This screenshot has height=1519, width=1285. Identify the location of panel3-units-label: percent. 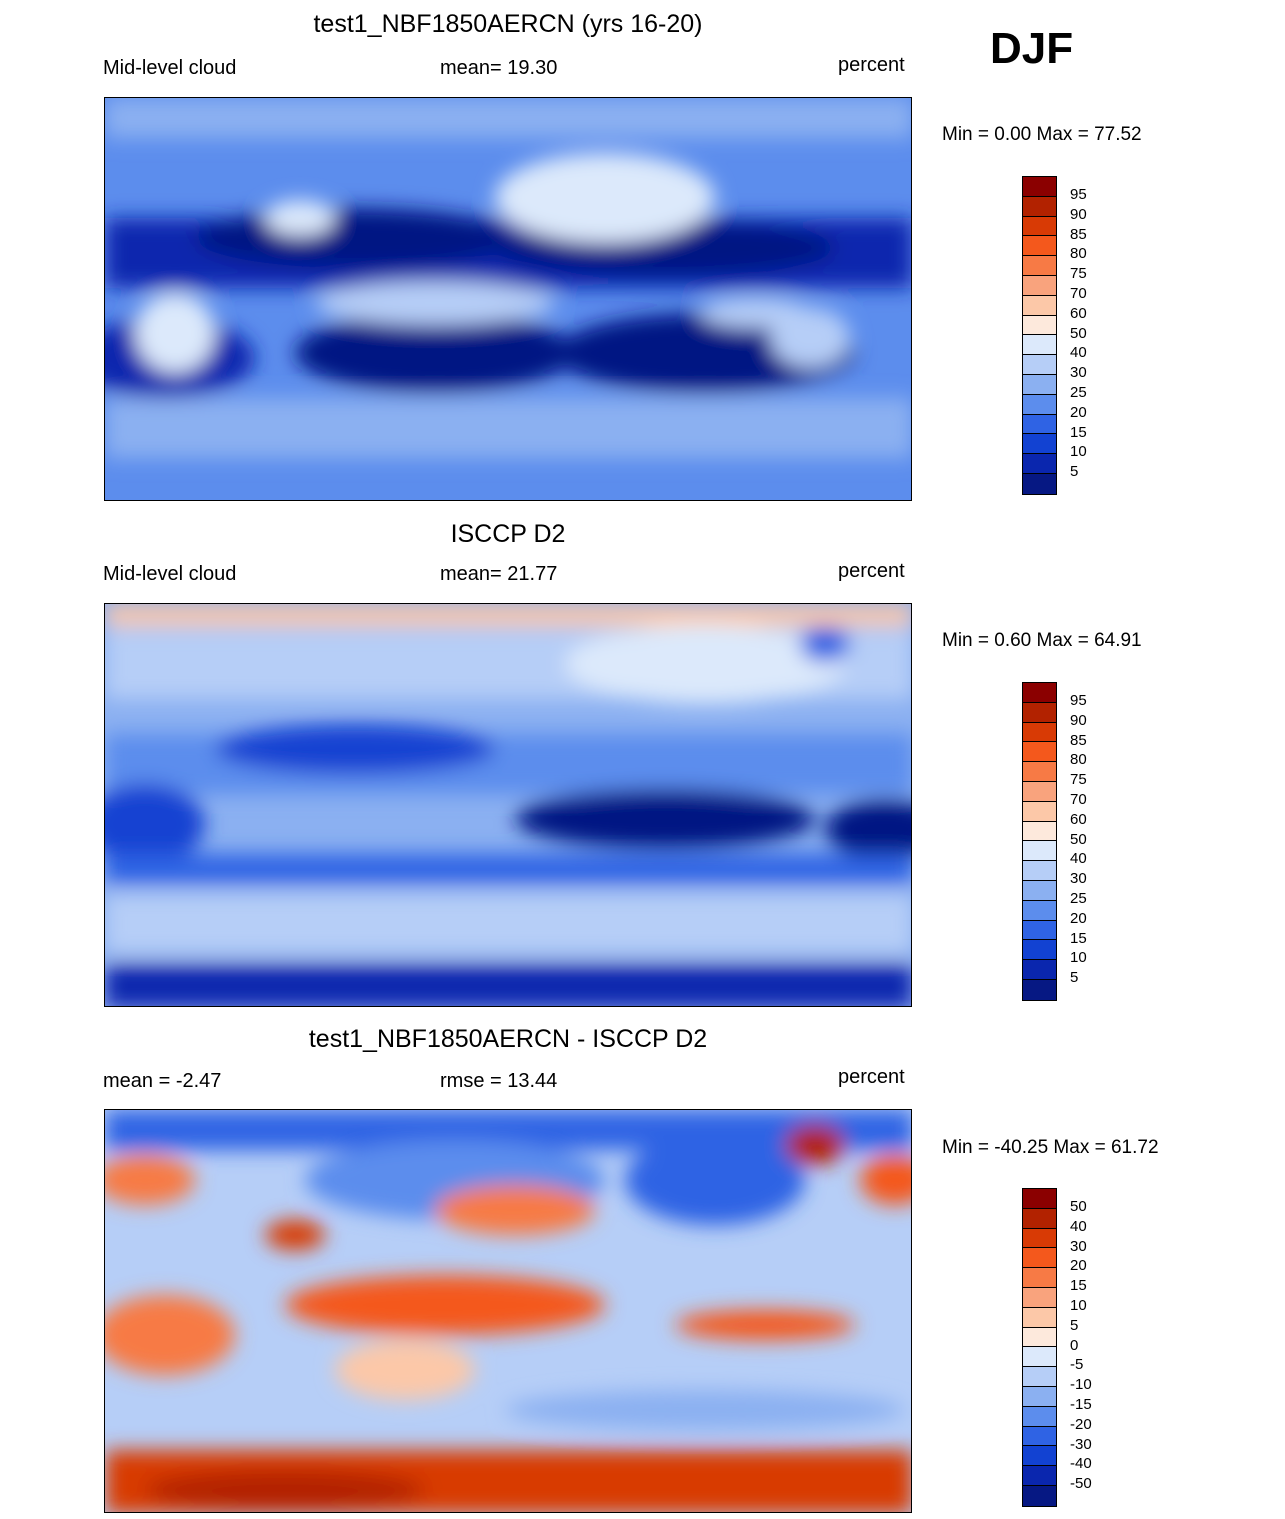
(871, 1077).